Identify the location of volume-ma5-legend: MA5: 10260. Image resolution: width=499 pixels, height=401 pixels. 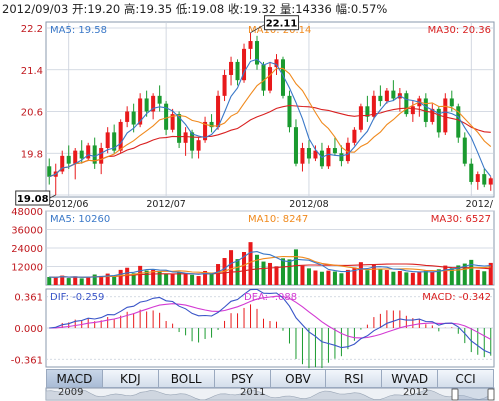
(80, 219).